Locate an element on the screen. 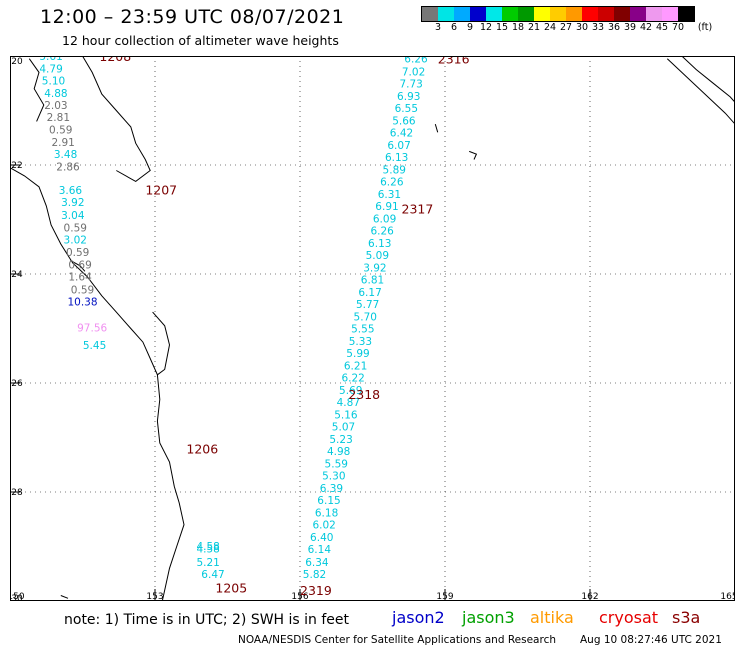 The image size is (740, 650). satellite-s3a: s3a is located at coordinates (686, 617).